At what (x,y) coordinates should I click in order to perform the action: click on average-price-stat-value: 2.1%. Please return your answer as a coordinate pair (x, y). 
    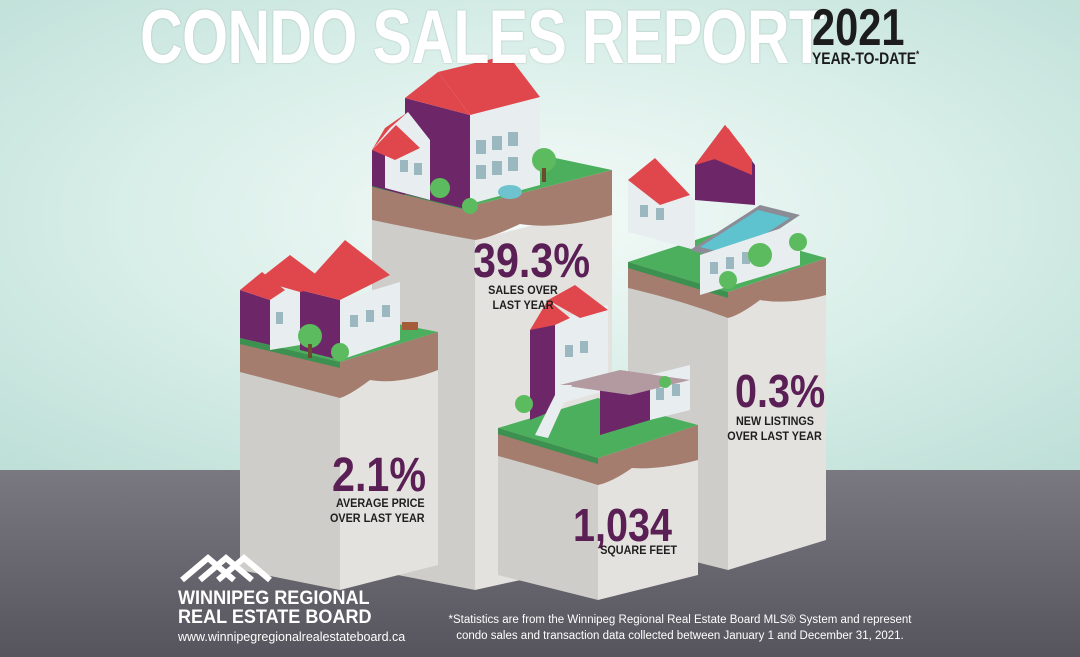
    Looking at the image, I should click on (379, 475).